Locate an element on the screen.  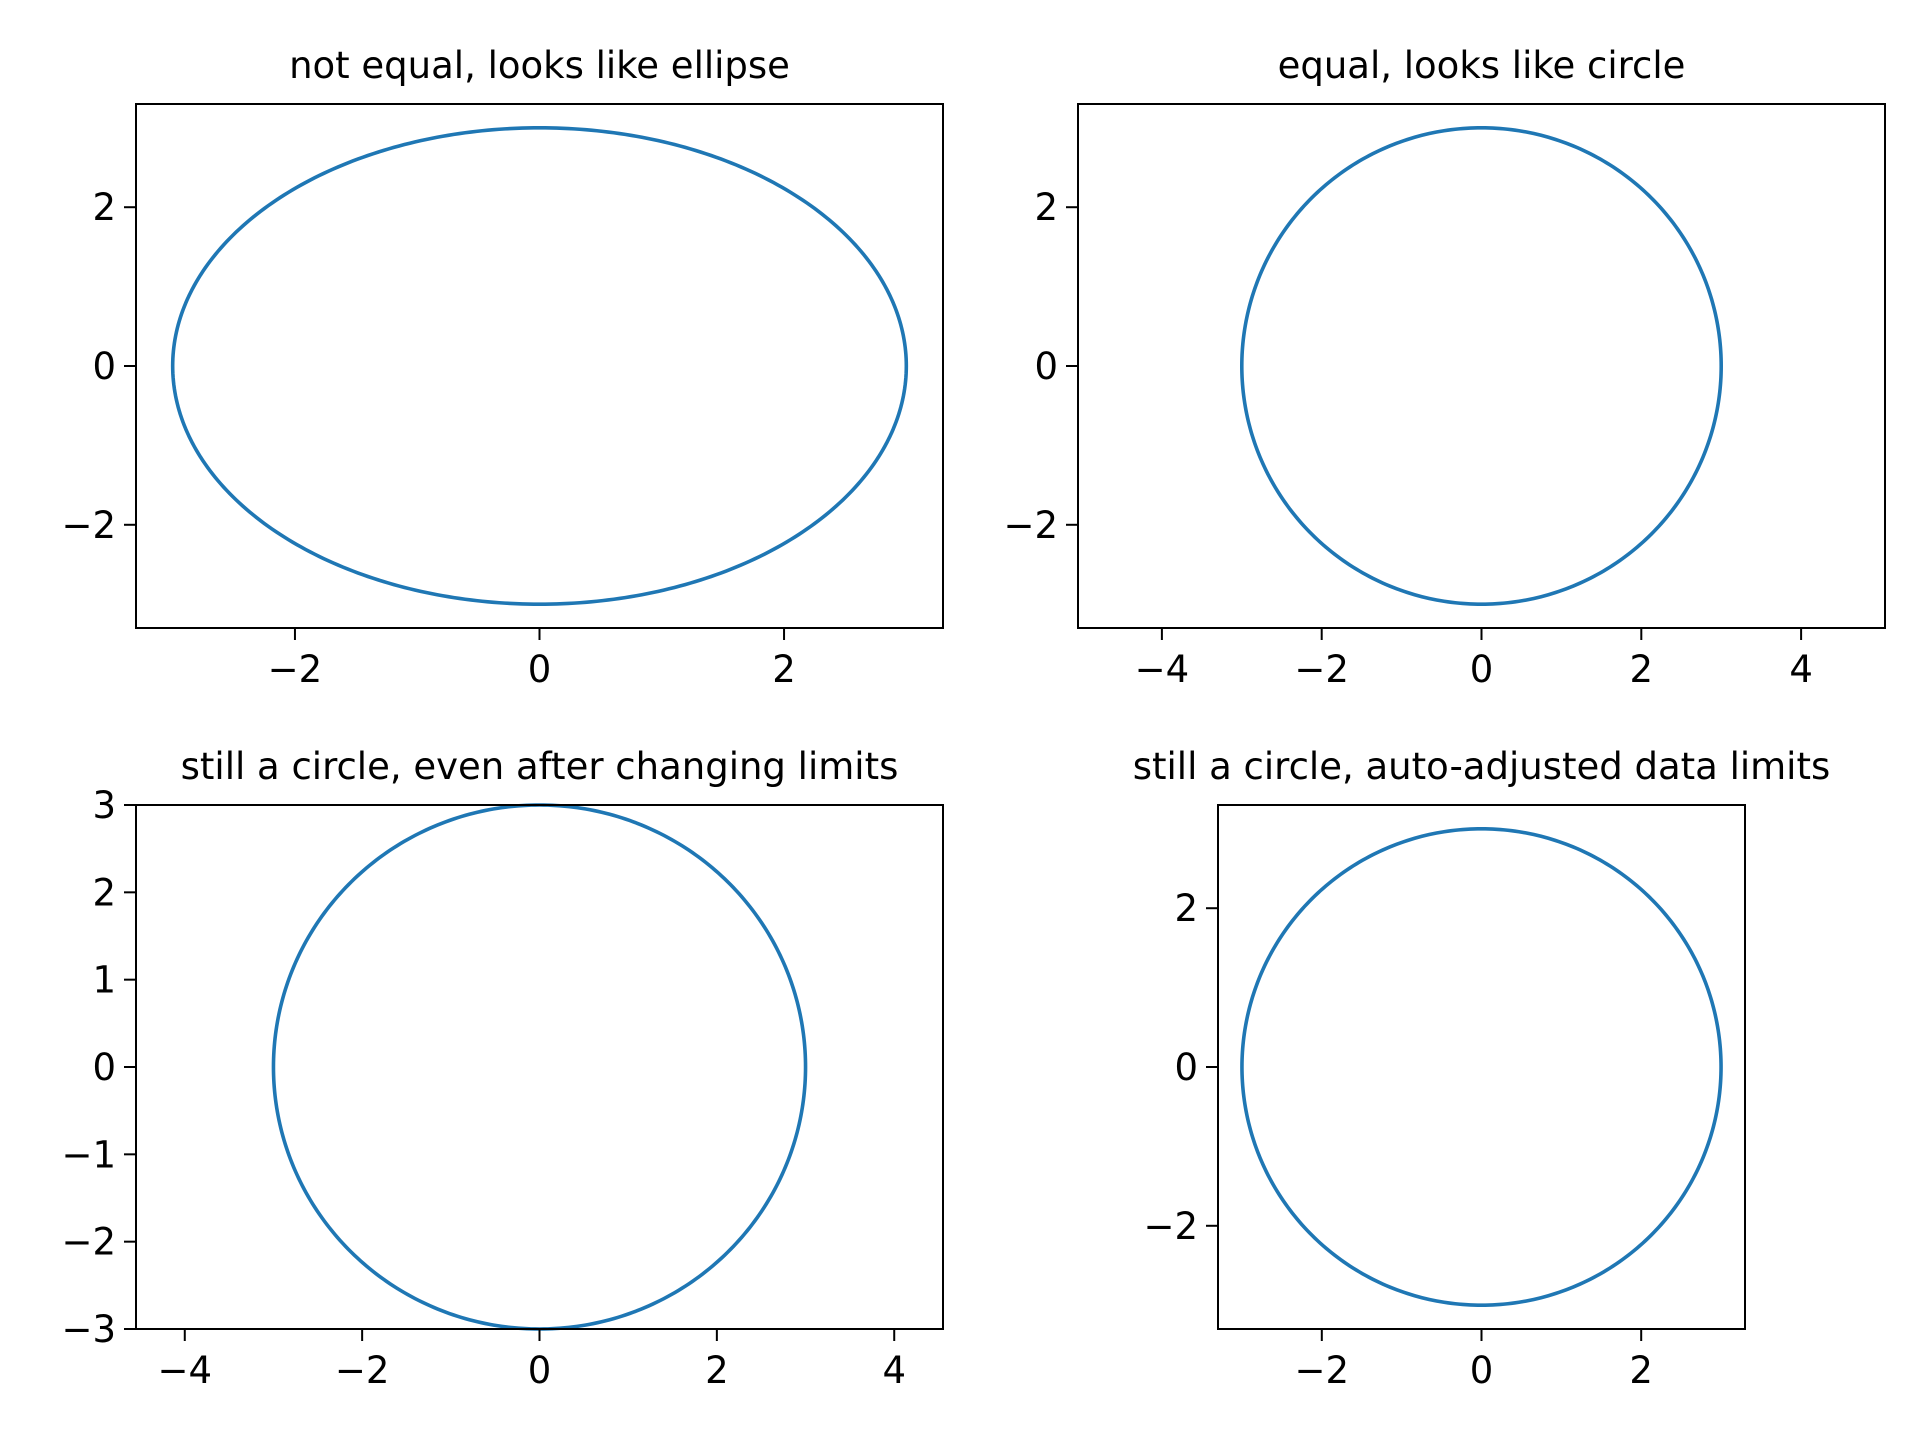
subplot-title: not equal, looks like ellipse is located at coordinates (539, 65).